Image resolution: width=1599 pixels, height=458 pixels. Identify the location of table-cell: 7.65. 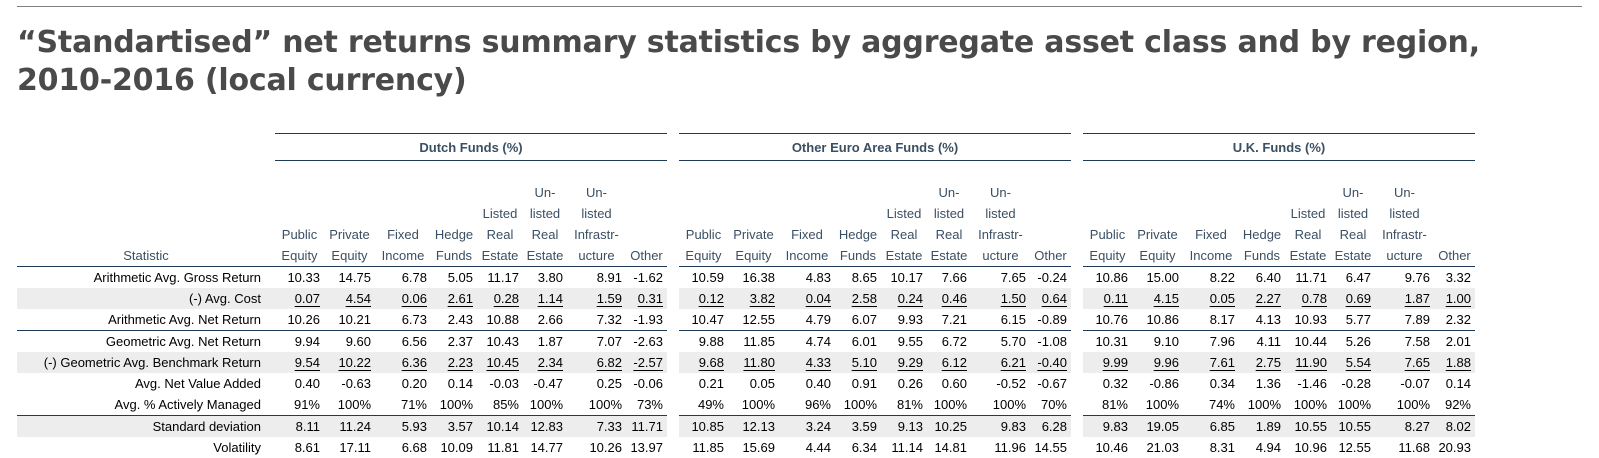
(1000, 277).